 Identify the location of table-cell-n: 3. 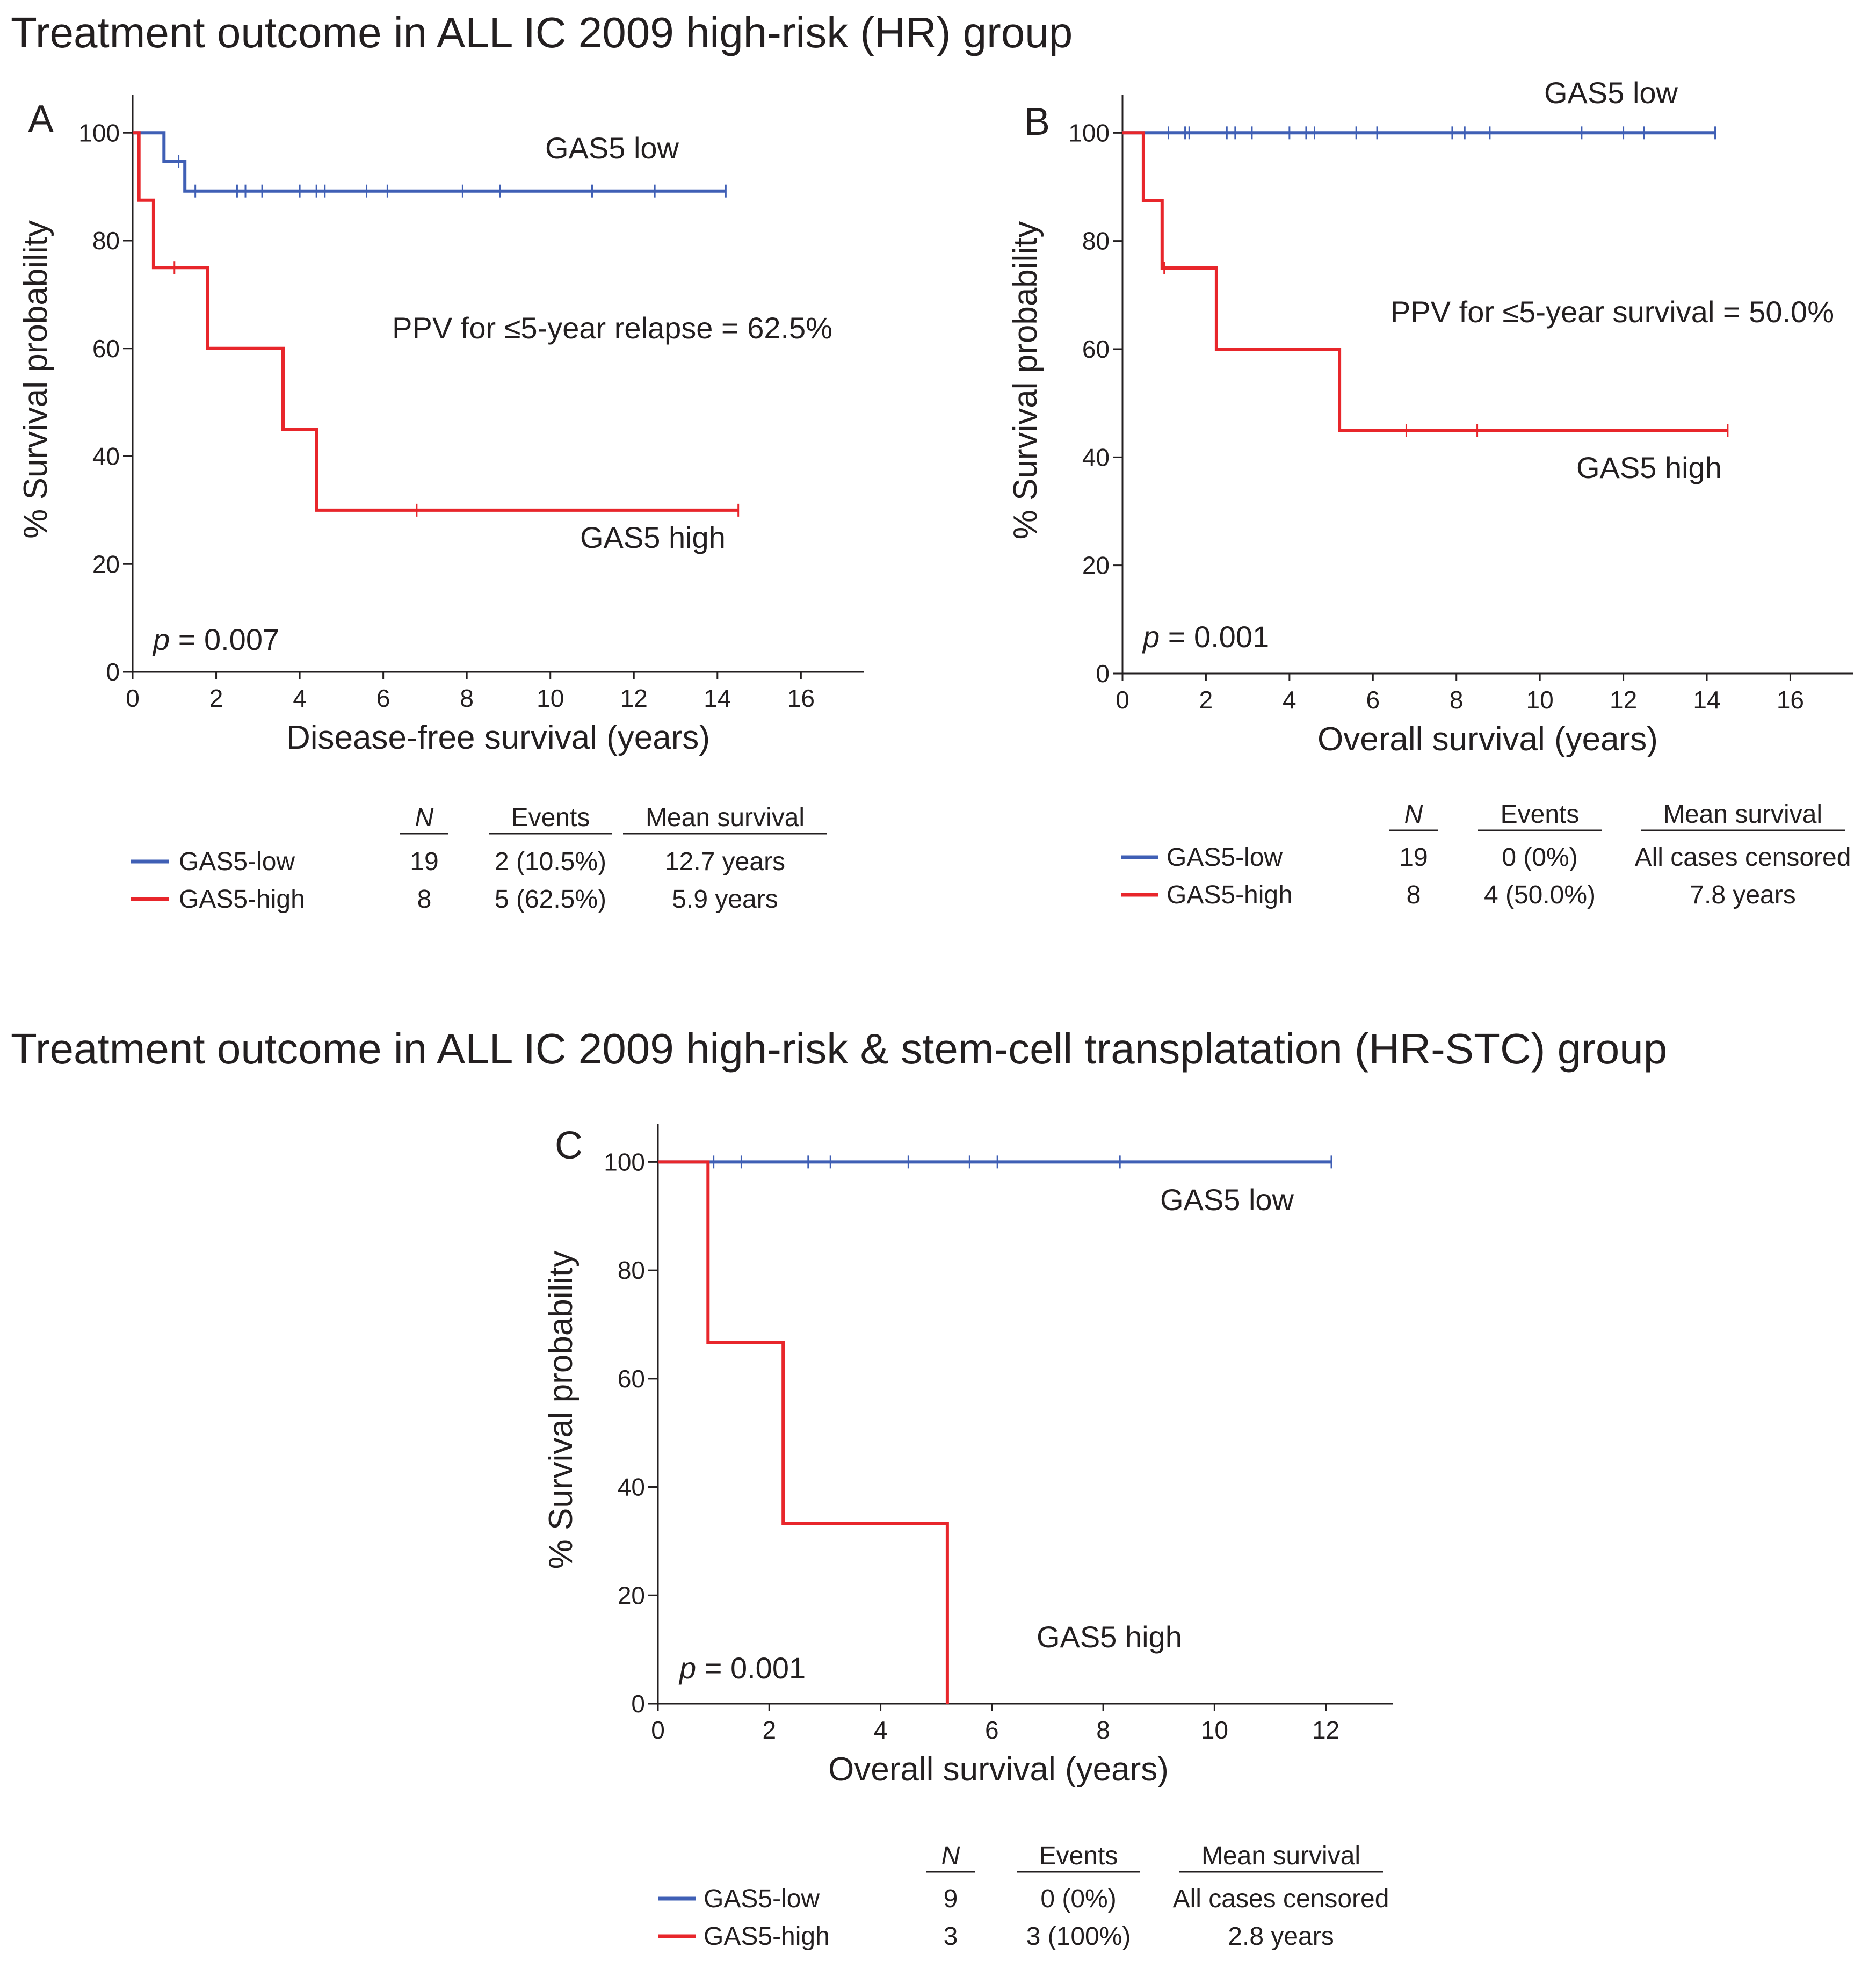
(951, 1937).